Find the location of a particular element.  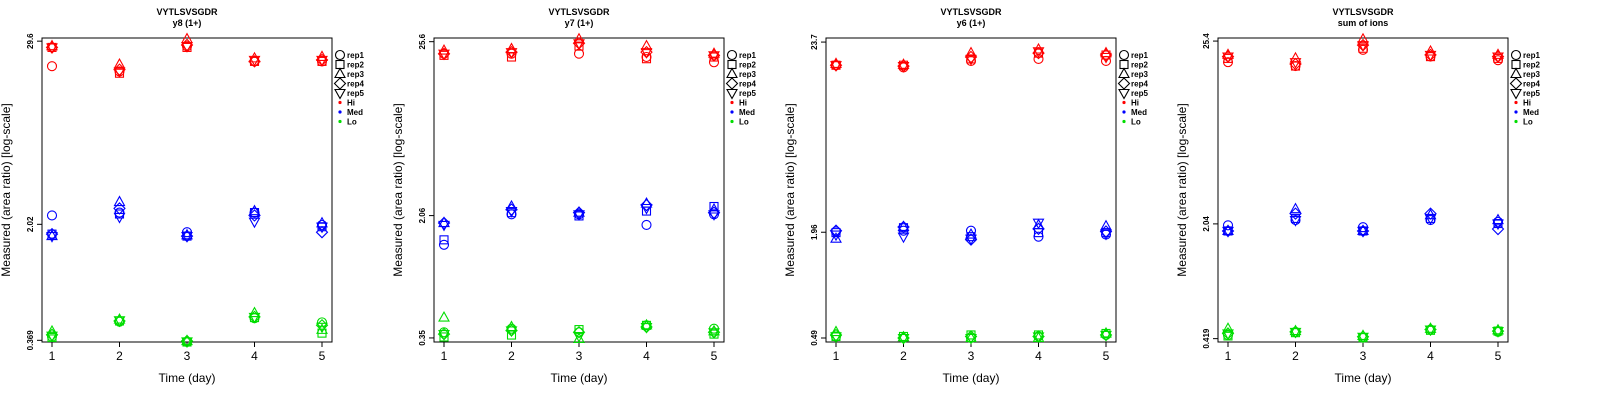

y-tick-label: 0.35 is located at coordinates (422, 338).